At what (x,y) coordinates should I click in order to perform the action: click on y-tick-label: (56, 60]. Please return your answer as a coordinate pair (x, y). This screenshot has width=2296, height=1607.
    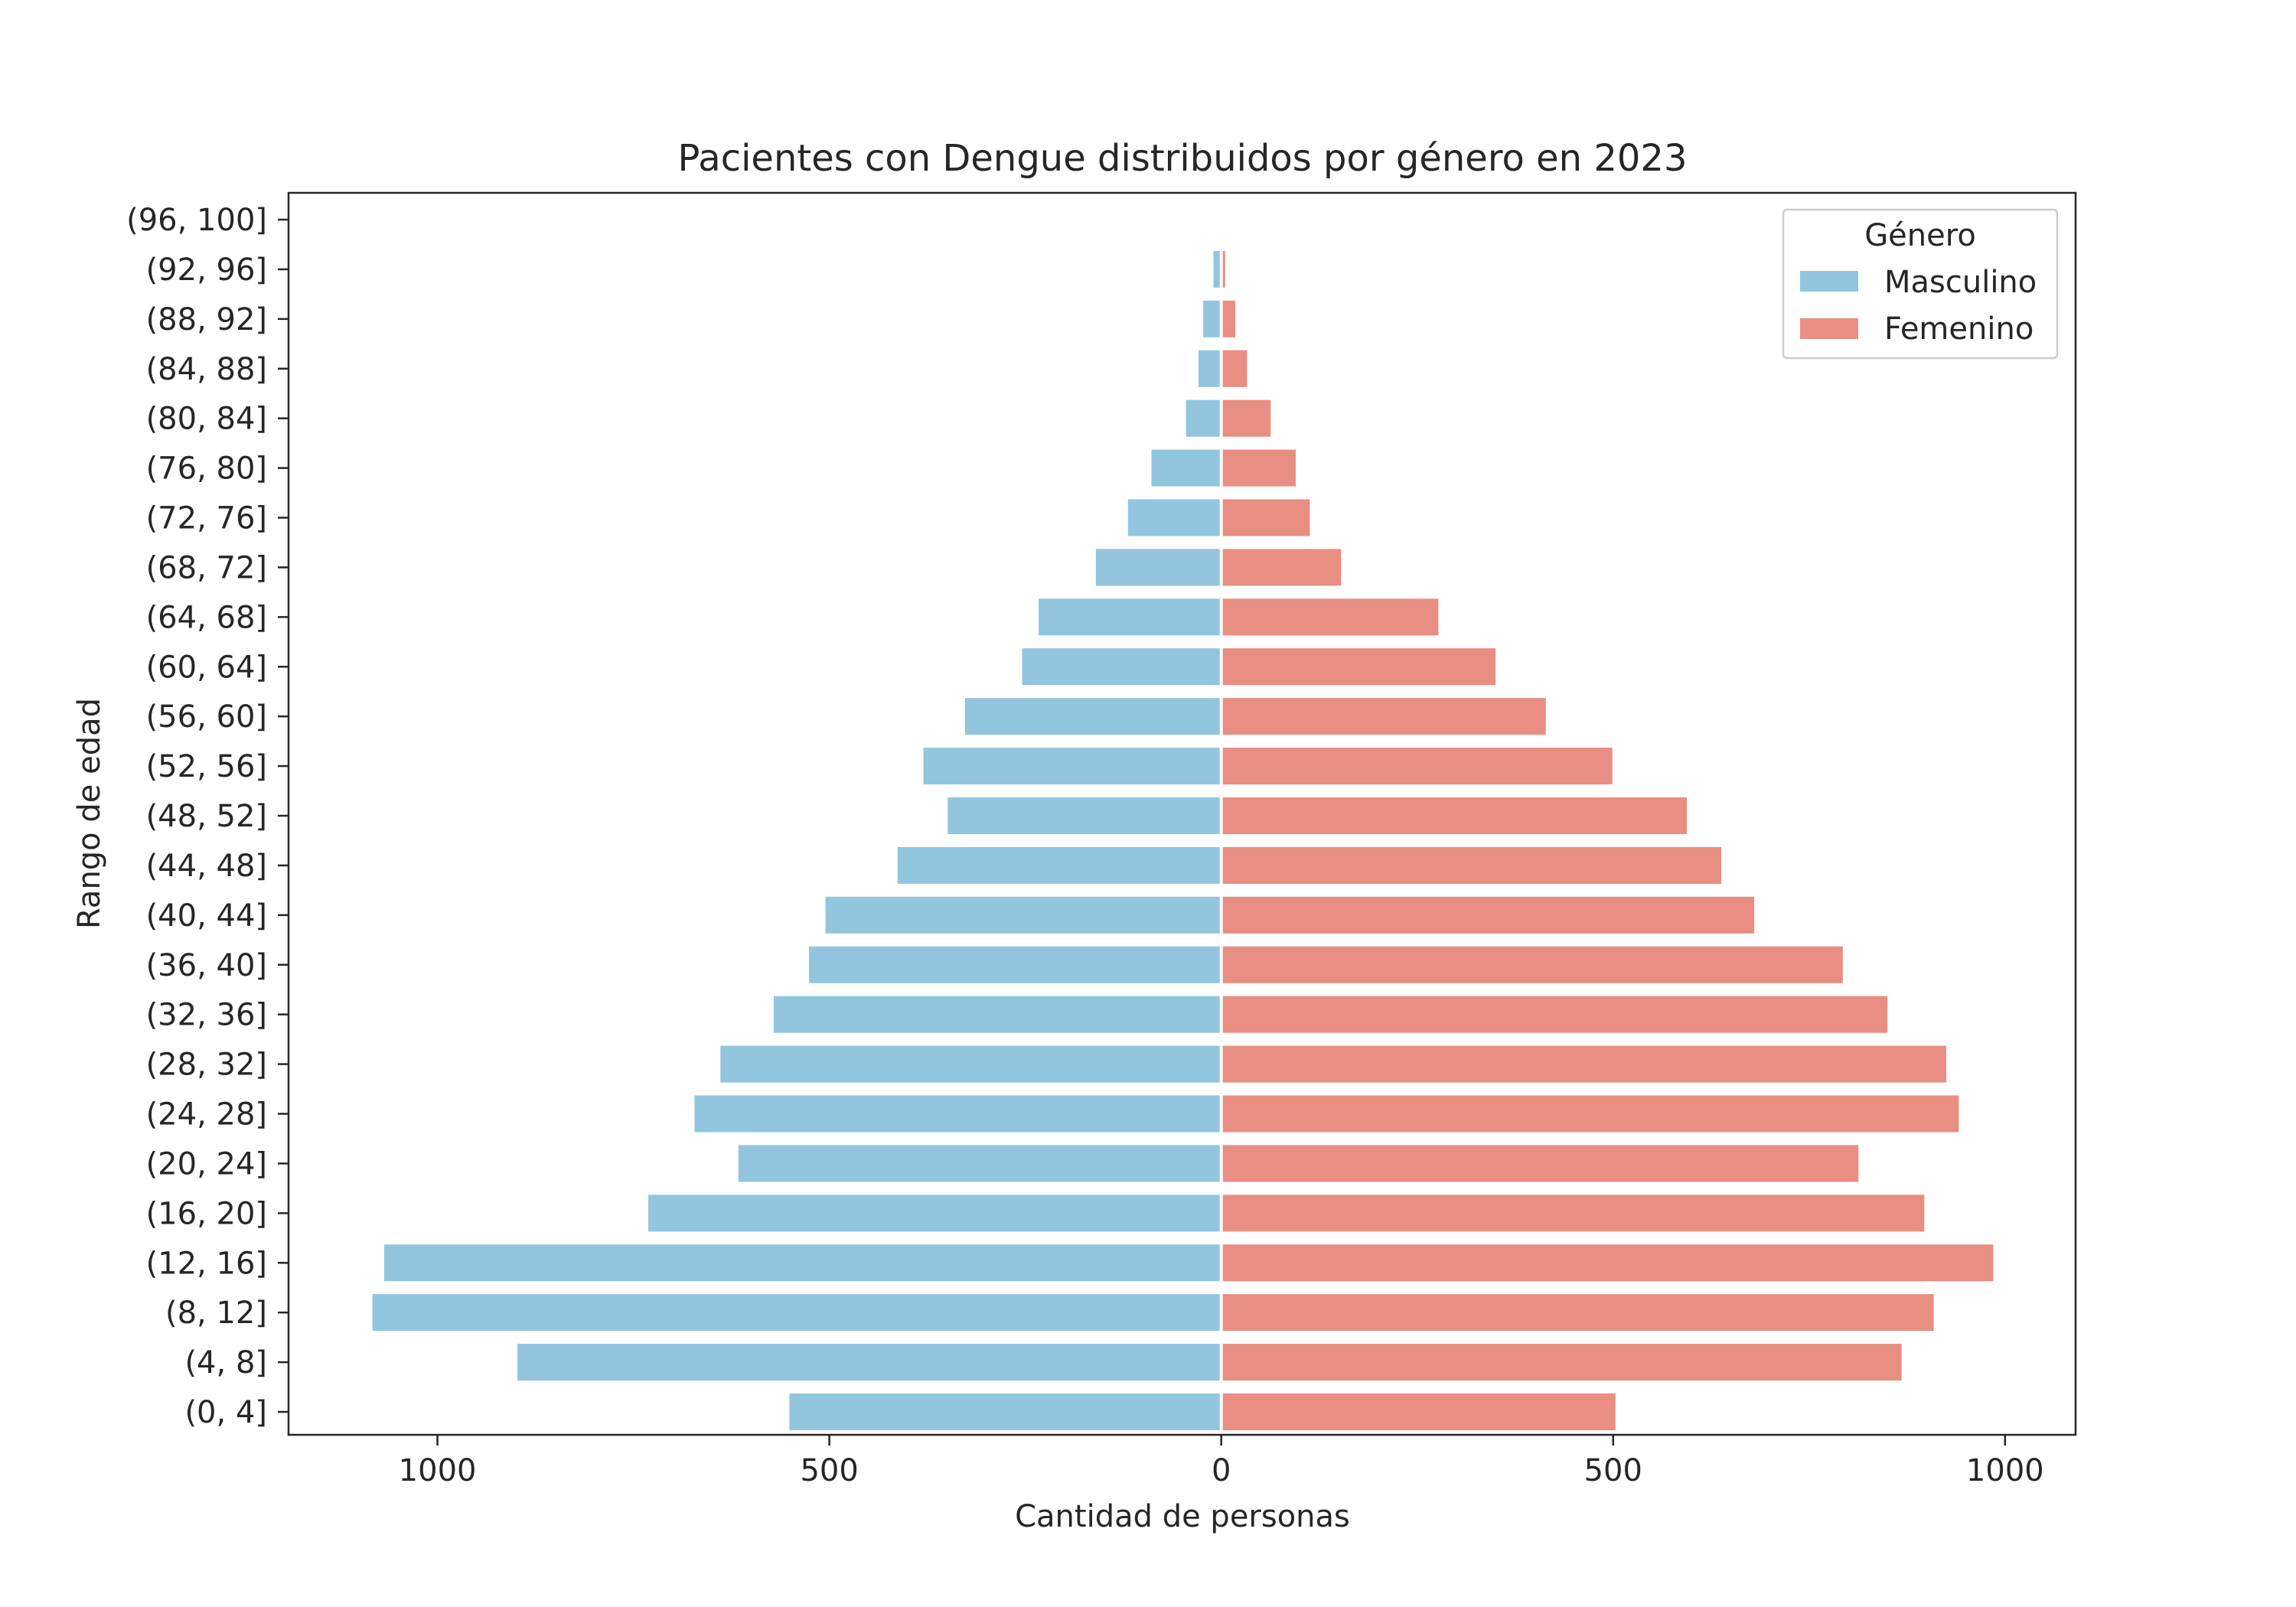
    Looking at the image, I should click on (206, 717).